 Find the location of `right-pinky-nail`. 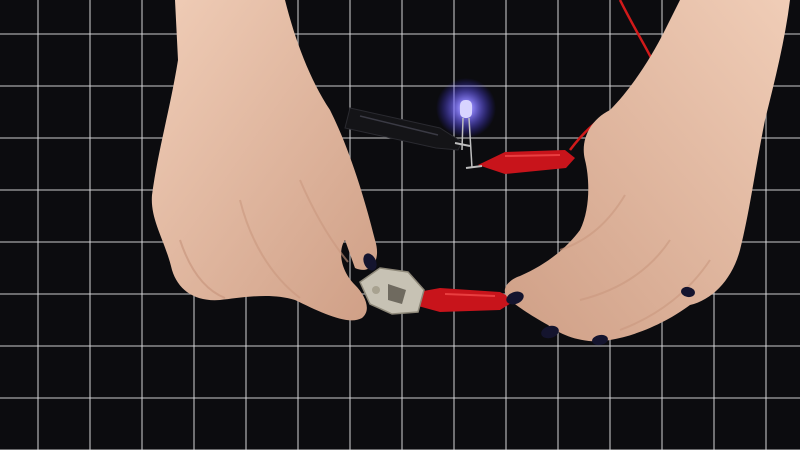

right-pinky-nail is located at coordinates (688, 292).